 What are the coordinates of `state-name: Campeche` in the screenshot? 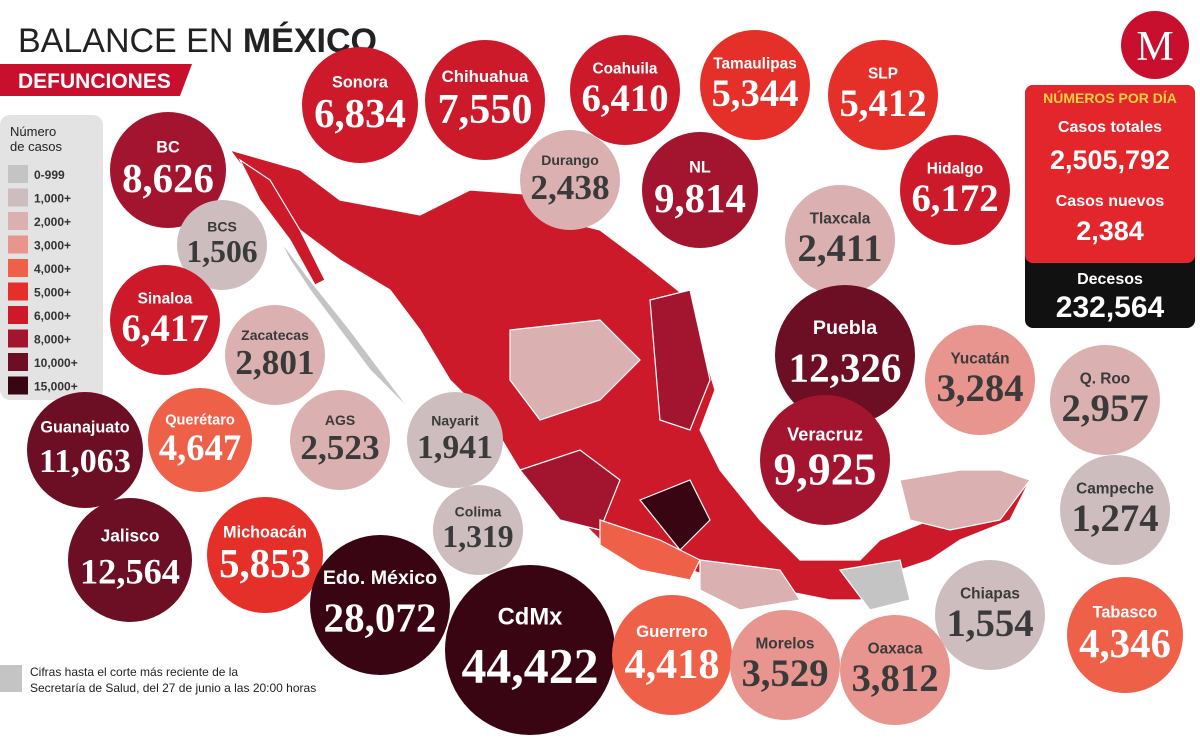 It's located at (1115, 489).